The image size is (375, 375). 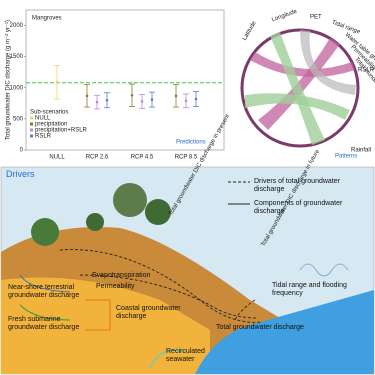 What do you see at coordinates (98, 315) in the screenshot?
I see `bracket` at bounding box center [98, 315].